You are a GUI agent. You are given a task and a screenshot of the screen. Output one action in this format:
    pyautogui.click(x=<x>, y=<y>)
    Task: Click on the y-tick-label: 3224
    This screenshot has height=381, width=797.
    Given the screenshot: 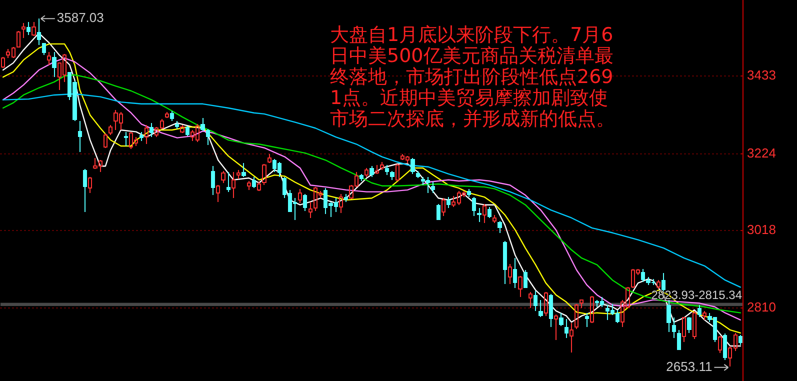 What is the action you would take?
    pyautogui.click(x=761, y=152)
    